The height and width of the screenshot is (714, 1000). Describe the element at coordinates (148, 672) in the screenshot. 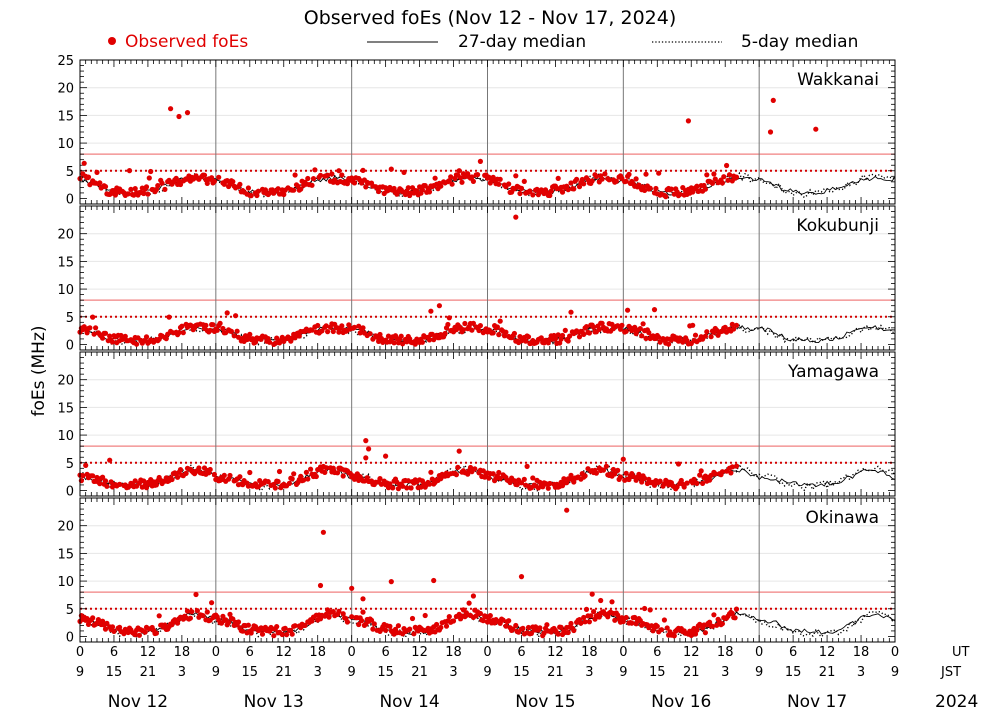

I see `jst-tick-label: 21` at that location.